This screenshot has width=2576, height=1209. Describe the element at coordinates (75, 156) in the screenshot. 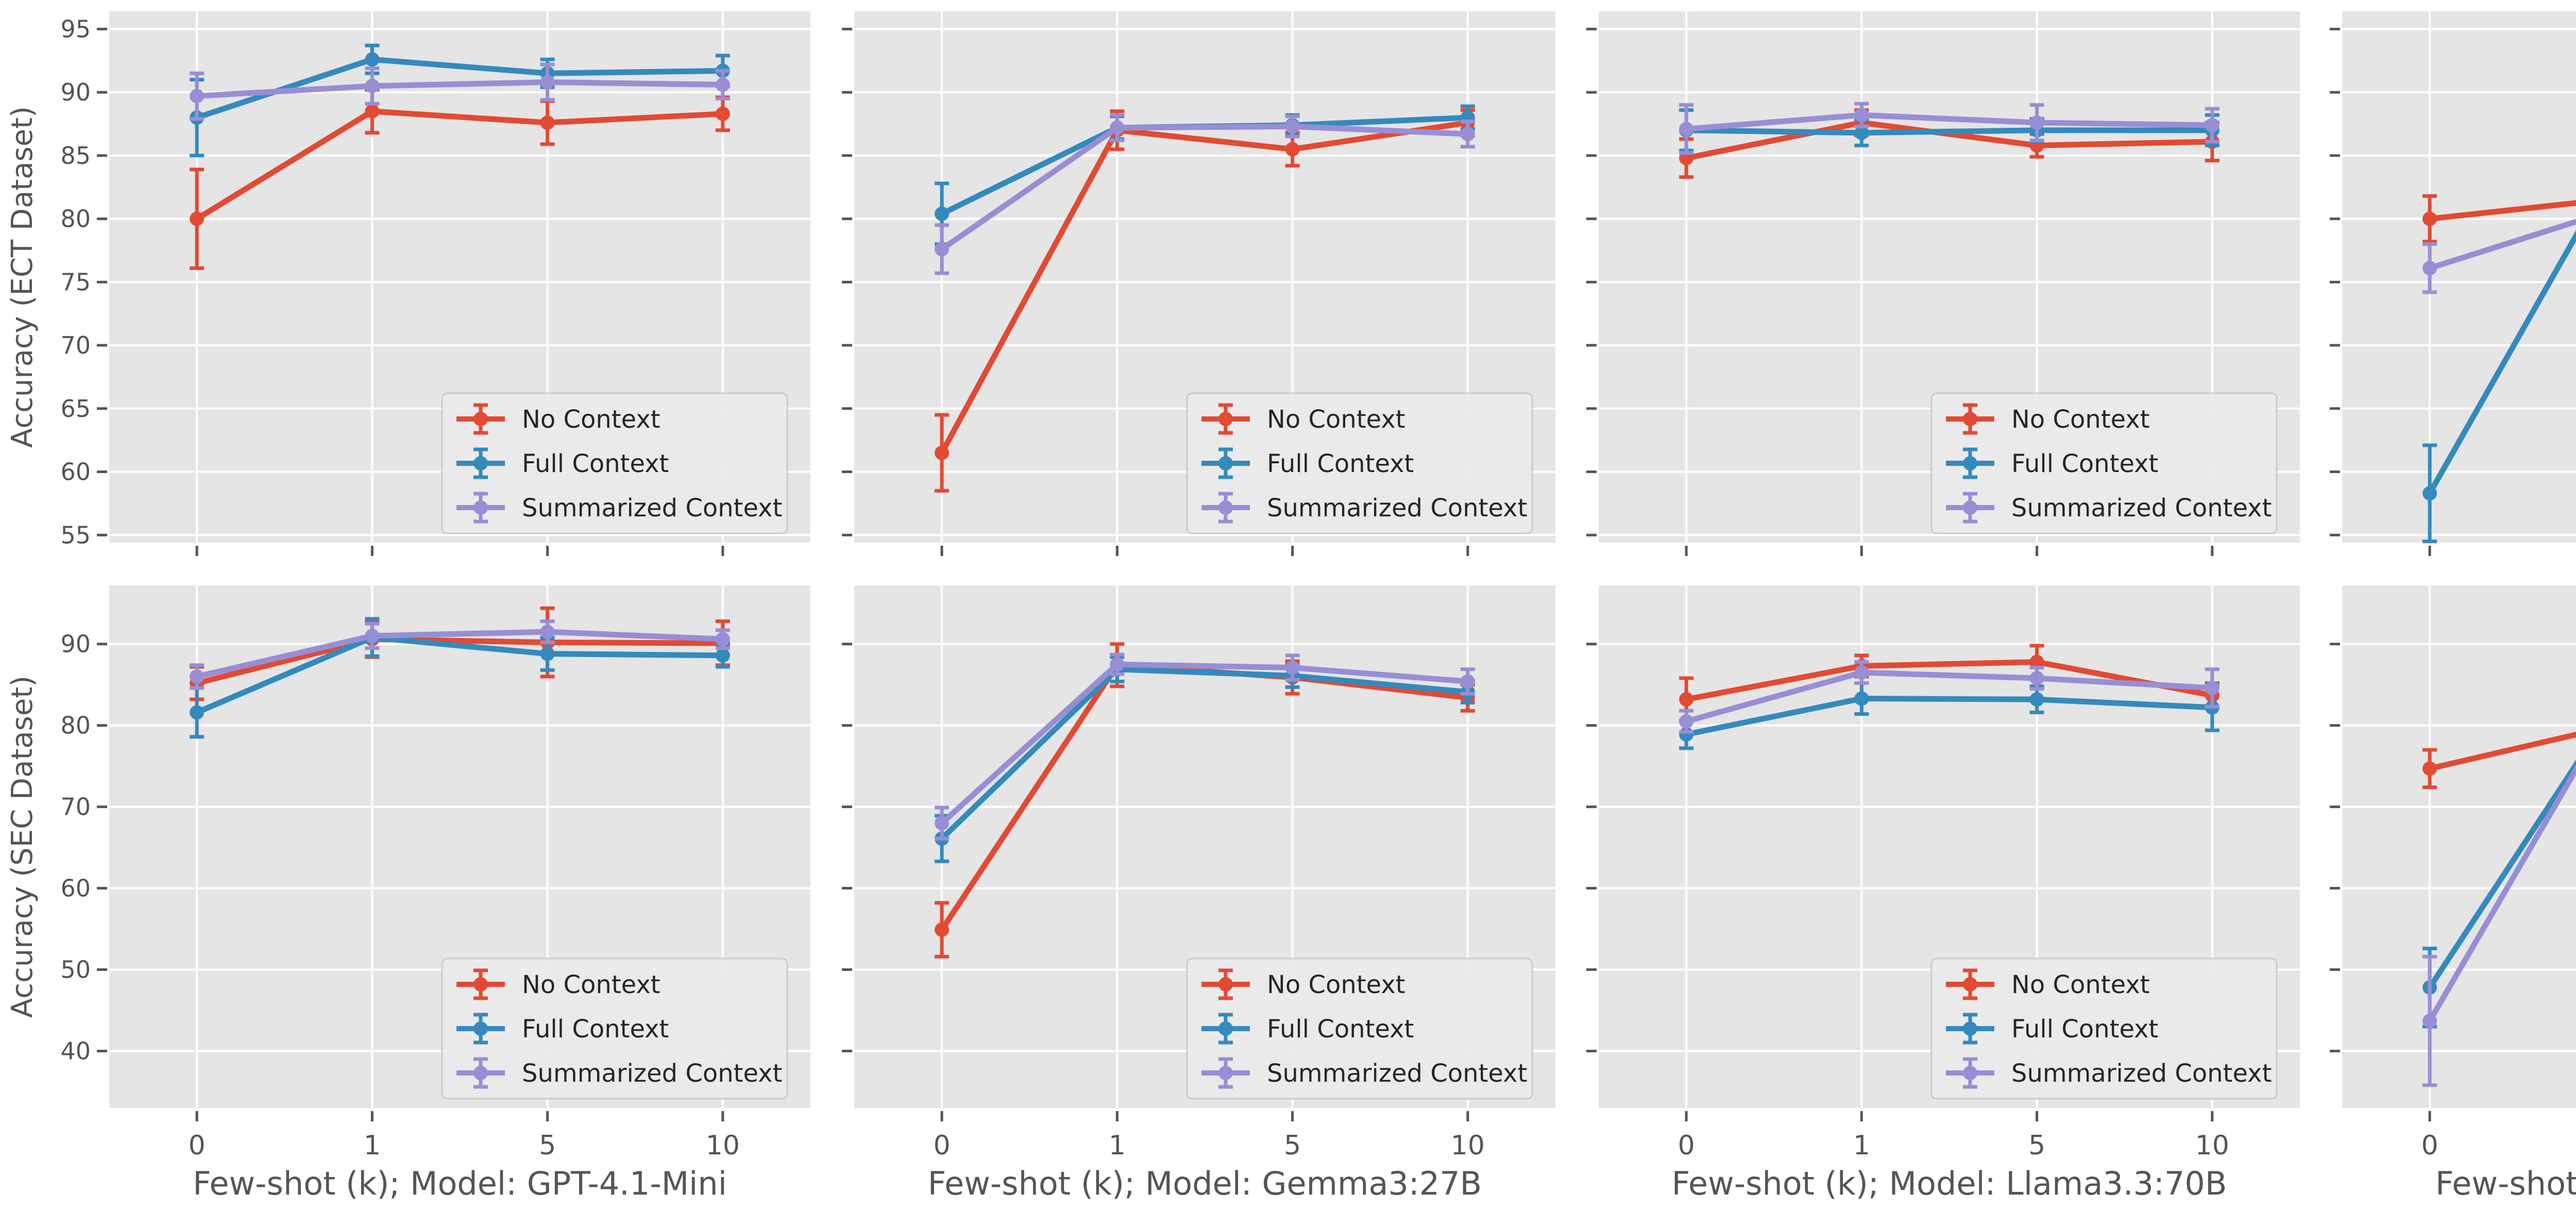

I see `y-tick-label: 85` at that location.